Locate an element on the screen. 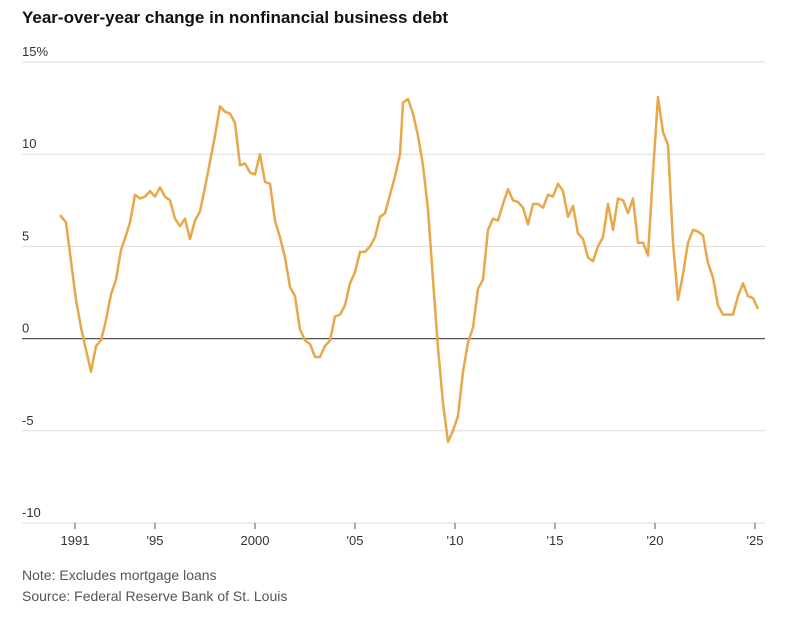 This screenshot has height=619, width=799. x-tick-label: '15 is located at coordinates (555, 540).